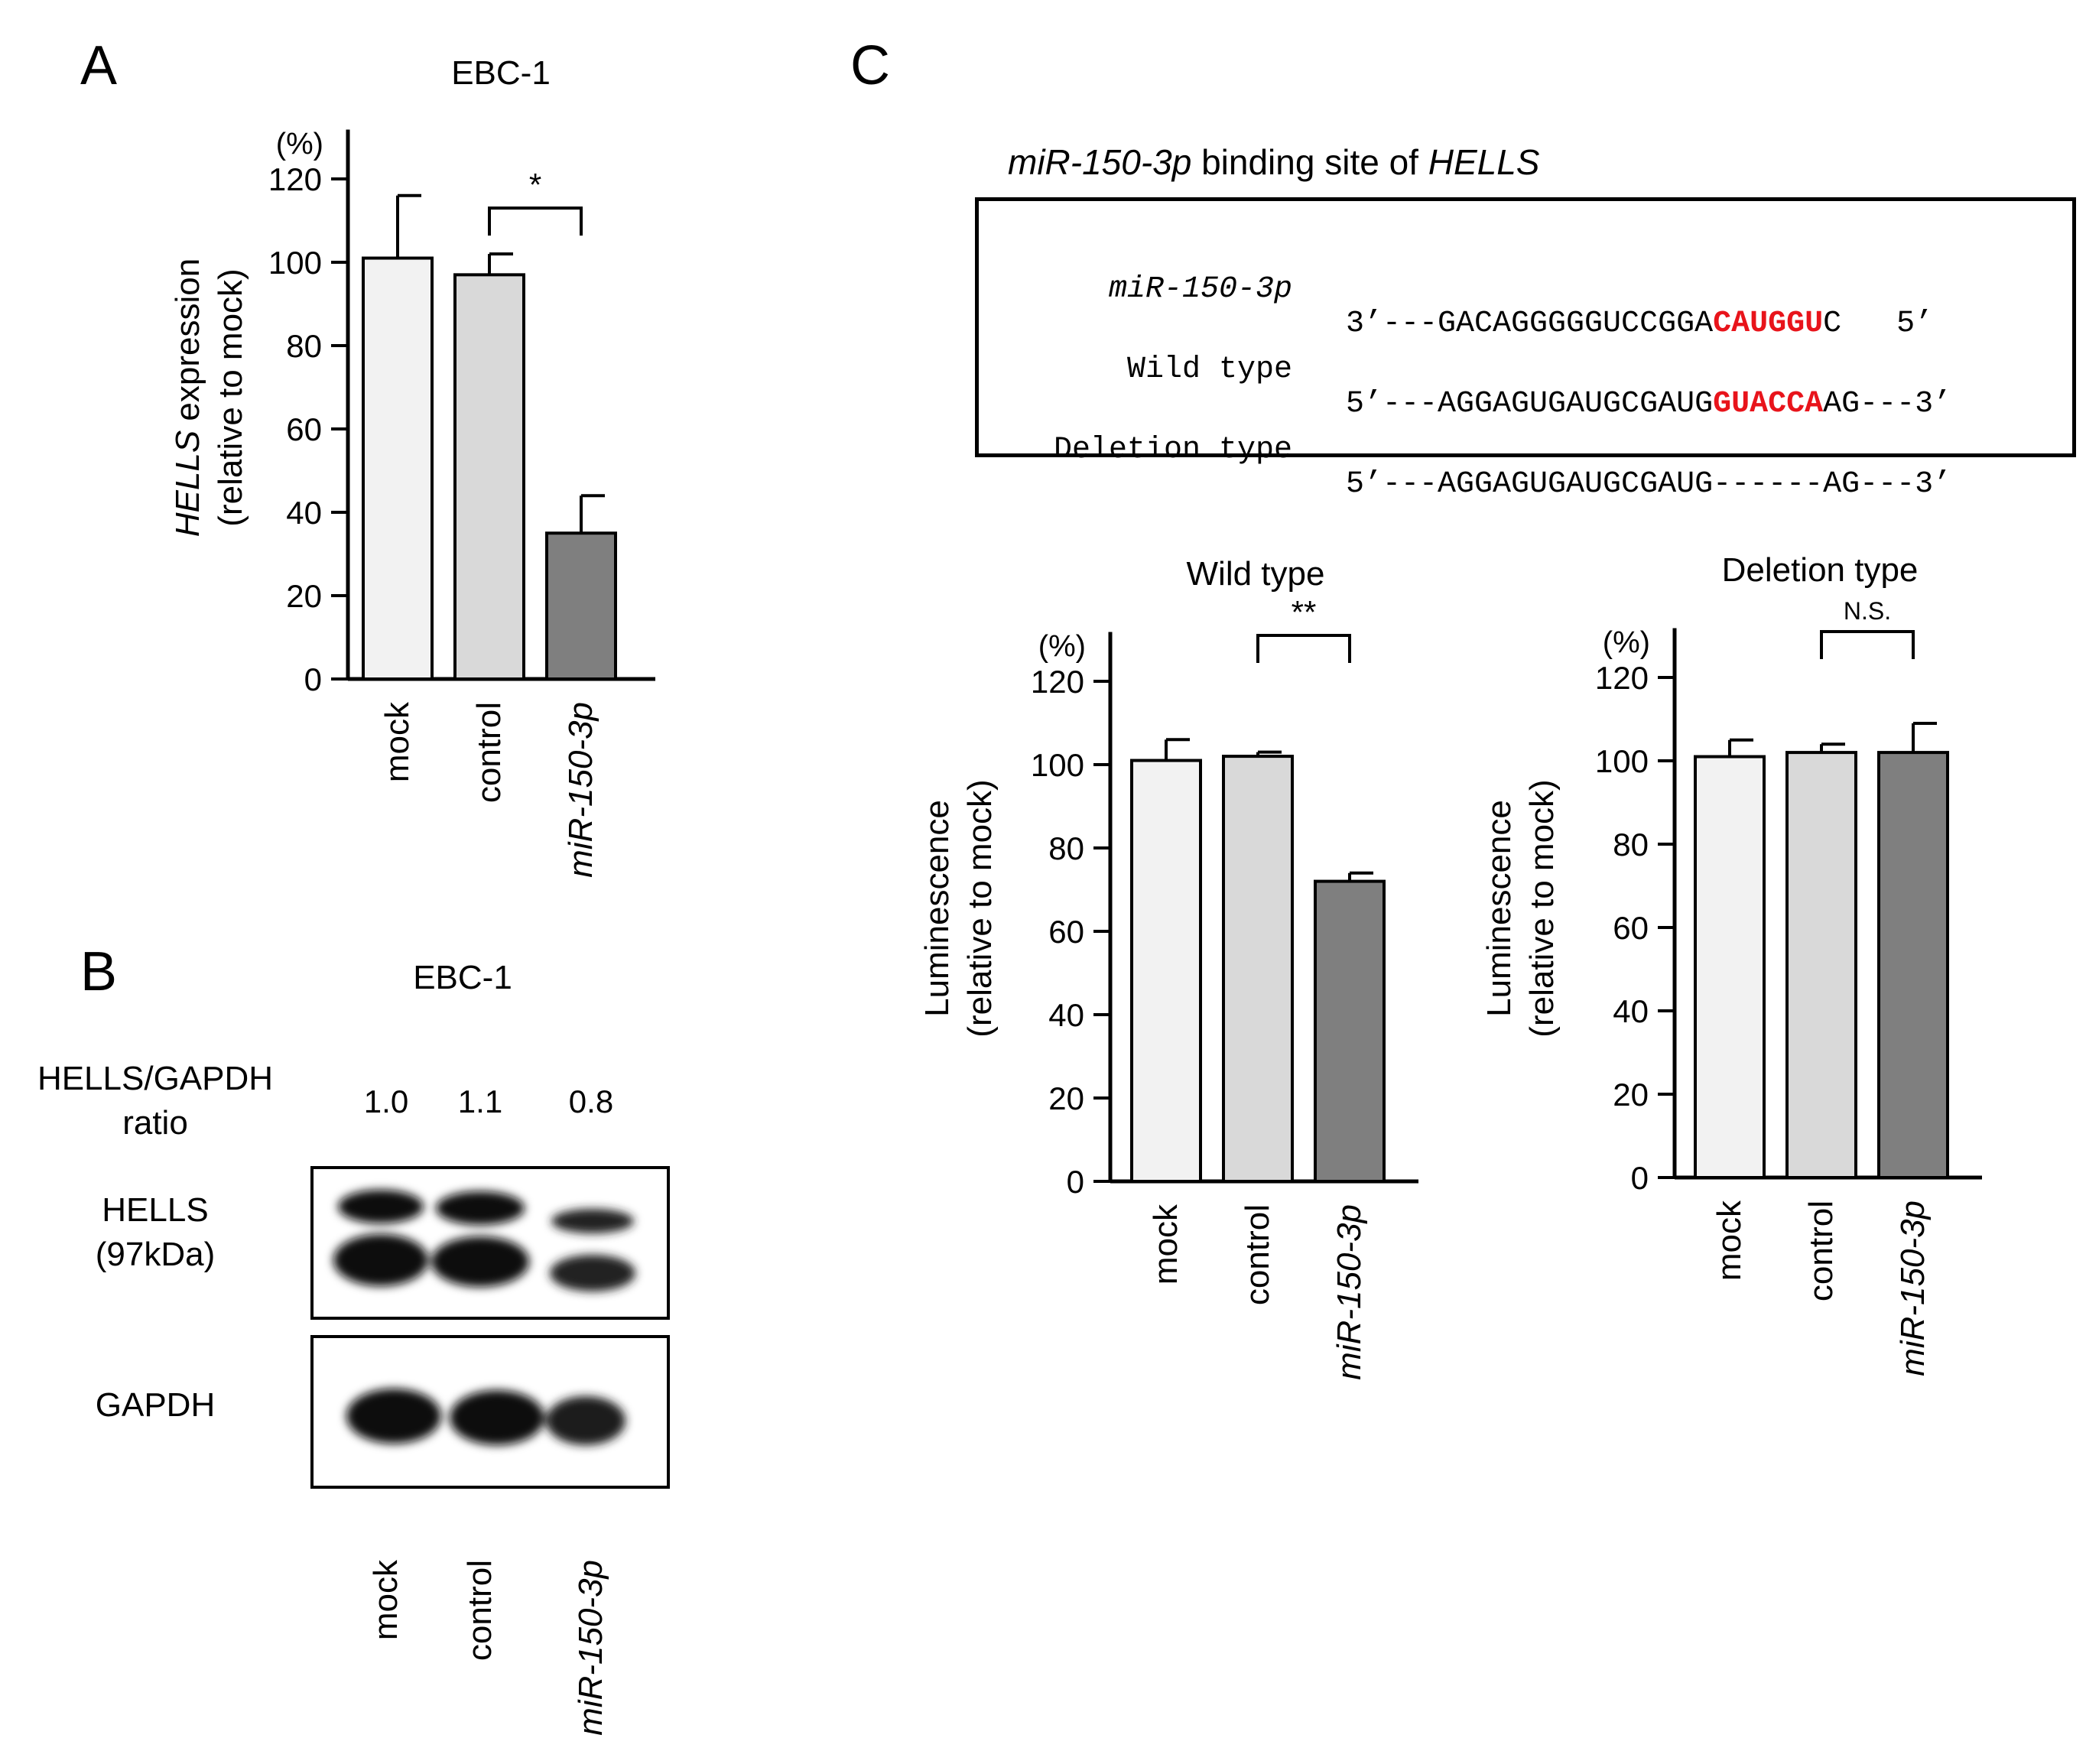 The height and width of the screenshot is (1764, 2099). What do you see at coordinates (386, 1599) in the screenshot?
I see `lane-label-mock: mock` at bounding box center [386, 1599].